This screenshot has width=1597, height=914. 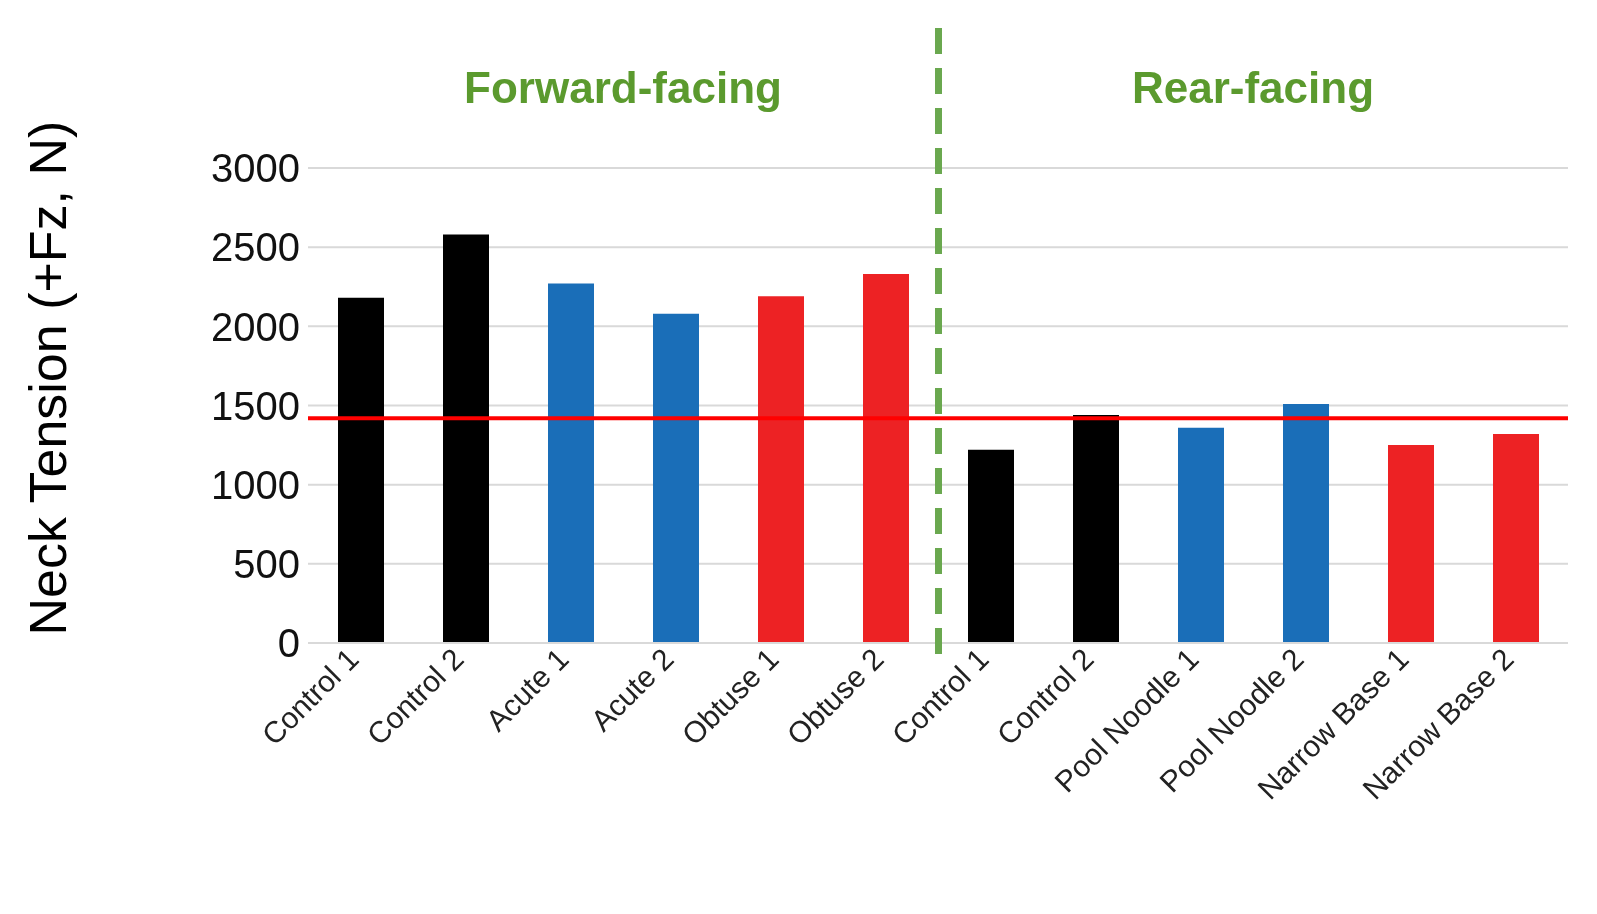 I want to click on y-tick-label: 1500, so click(x=255, y=405).